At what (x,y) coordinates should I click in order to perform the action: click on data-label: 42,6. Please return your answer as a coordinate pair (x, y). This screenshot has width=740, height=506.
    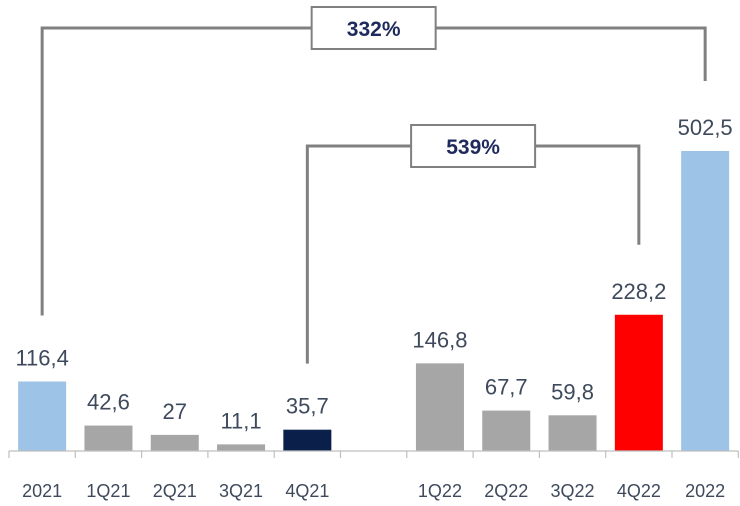
    Looking at the image, I should click on (108, 402).